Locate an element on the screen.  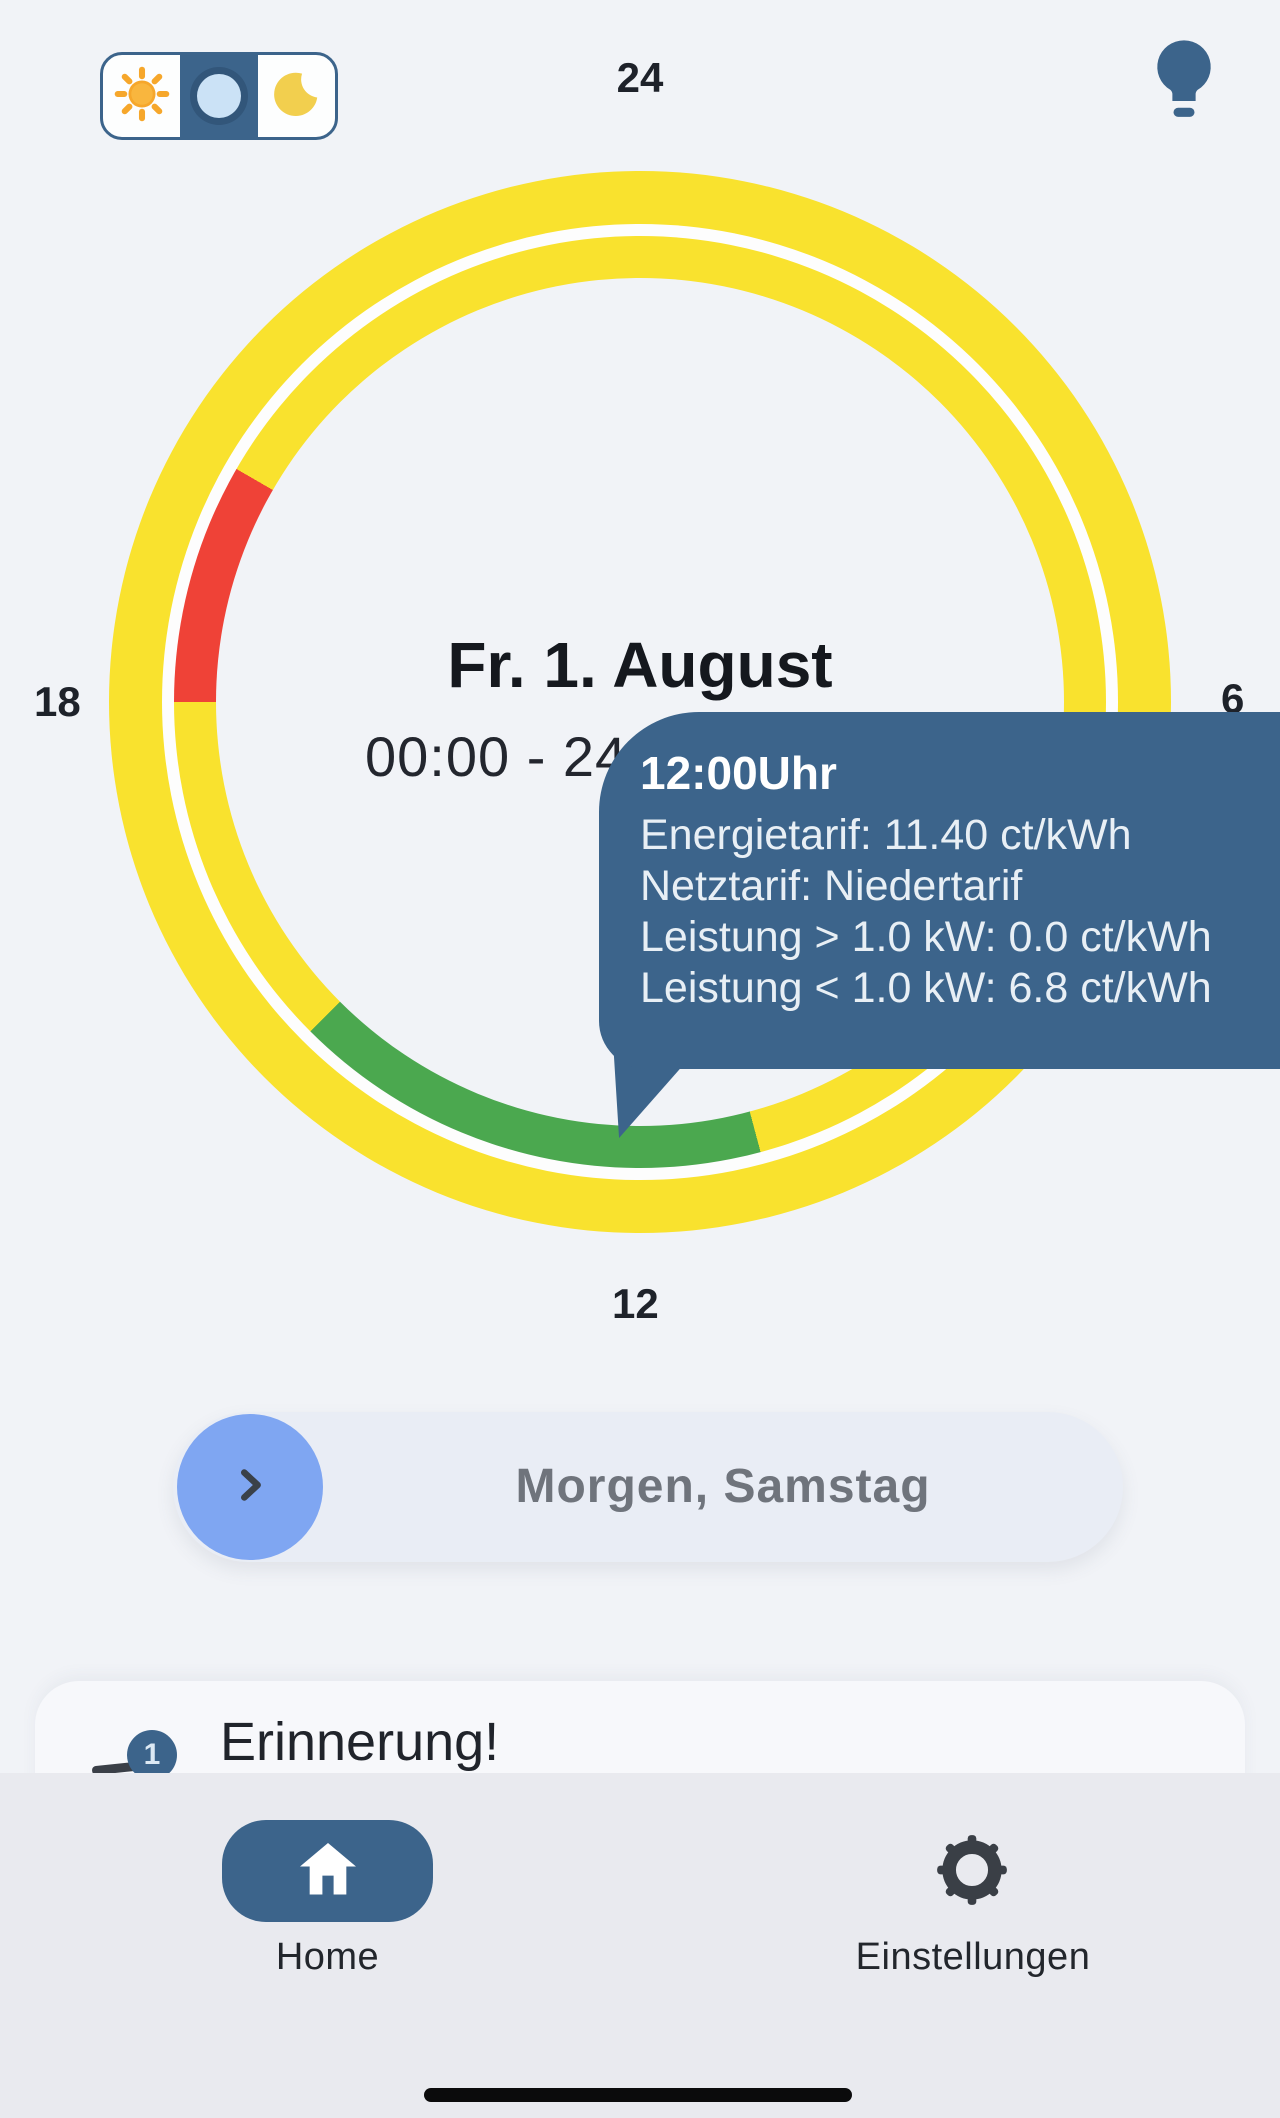
hour-label-18: 18 is located at coordinates (57, 701).